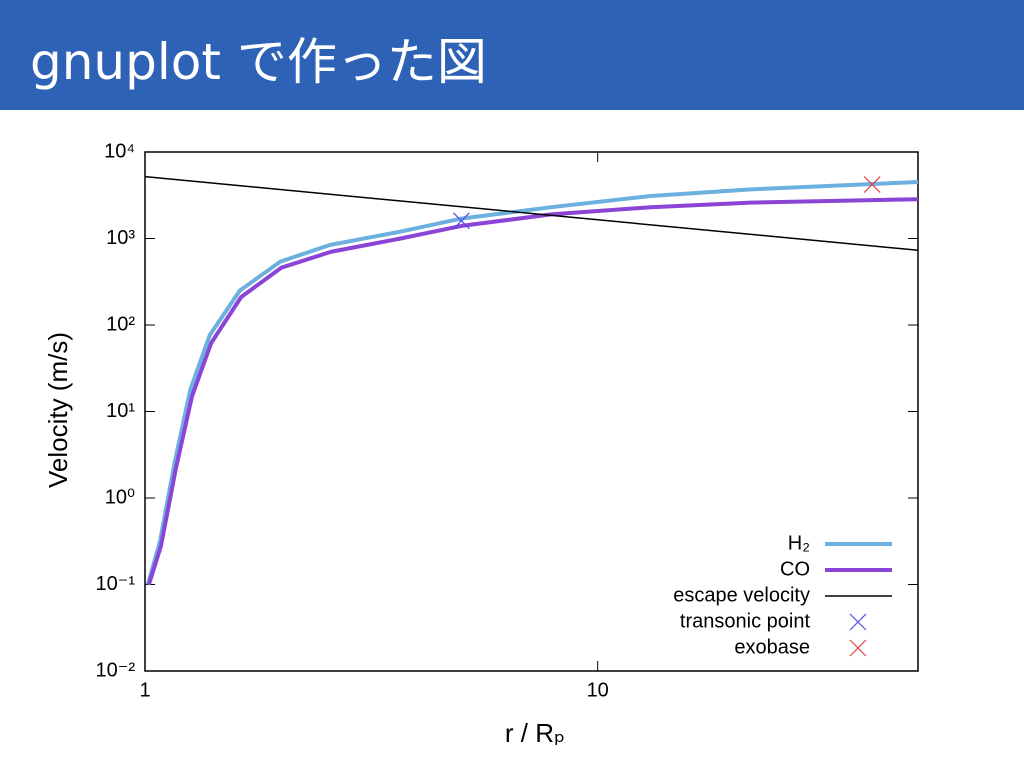 The width and height of the screenshot is (1024, 768). What do you see at coordinates (144, 690) in the screenshot?
I see `x-tick-label: 1` at bounding box center [144, 690].